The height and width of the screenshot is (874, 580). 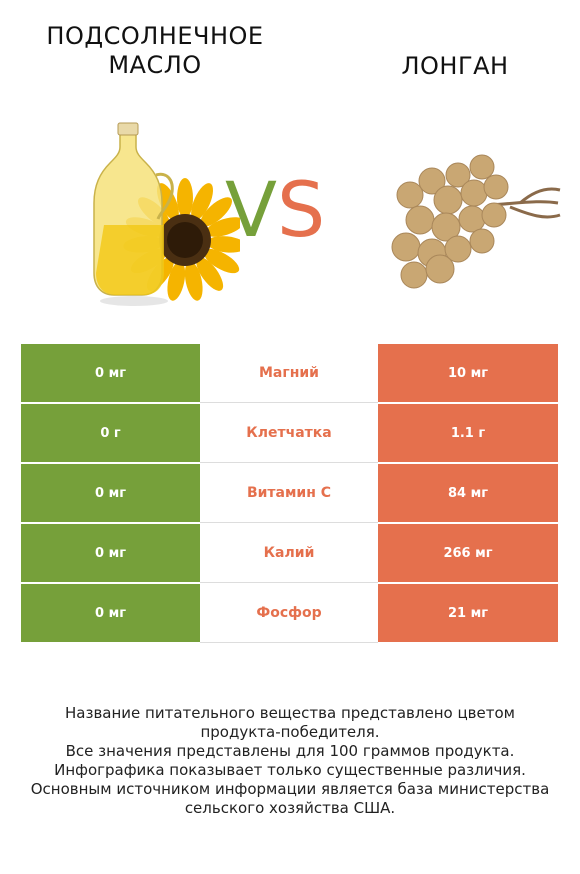 I want to click on vs-letter-s: S, so click(x=301, y=209).